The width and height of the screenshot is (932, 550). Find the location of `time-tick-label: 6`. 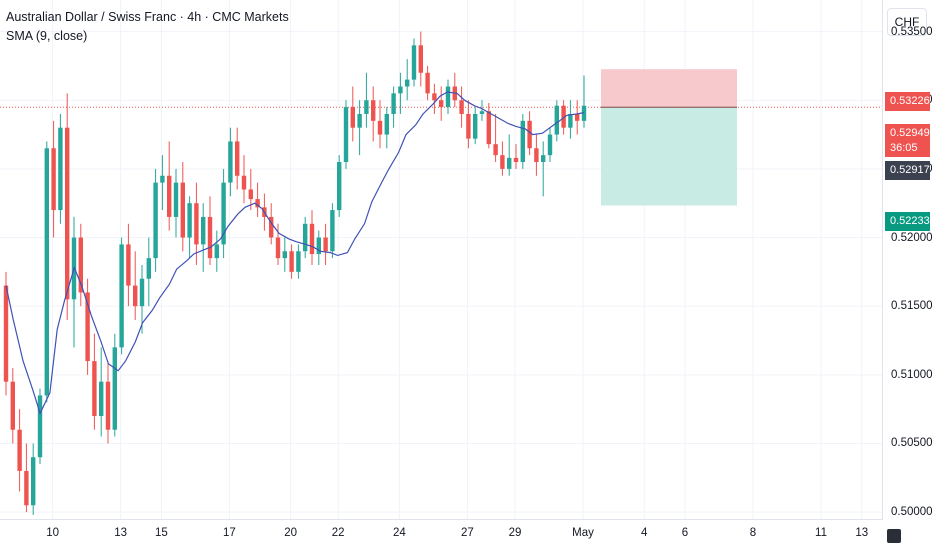

time-tick-label: 6 is located at coordinates (685, 533).